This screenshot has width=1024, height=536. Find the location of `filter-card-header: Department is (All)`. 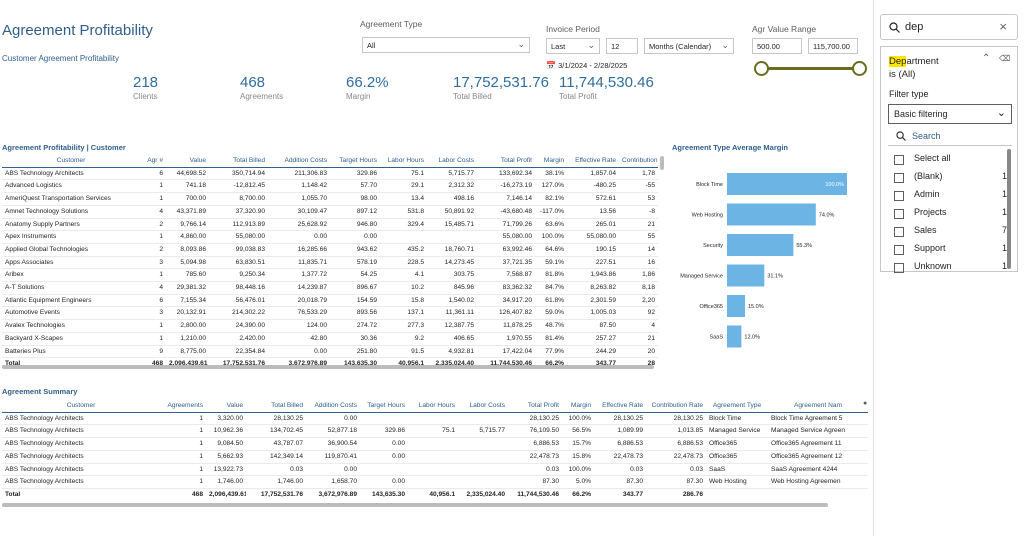

filter-card-header: Department is (All) is located at coordinates (914, 68).